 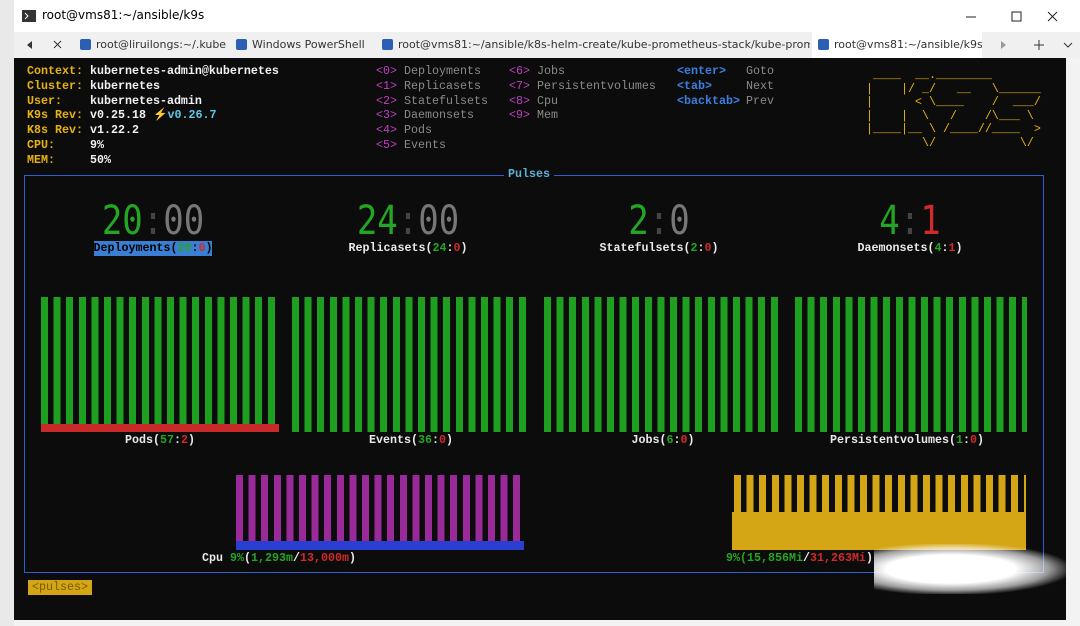 What do you see at coordinates (547, 115) in the screenshot?
I see `menu-label: Mem` at bounding box center [547, 115].